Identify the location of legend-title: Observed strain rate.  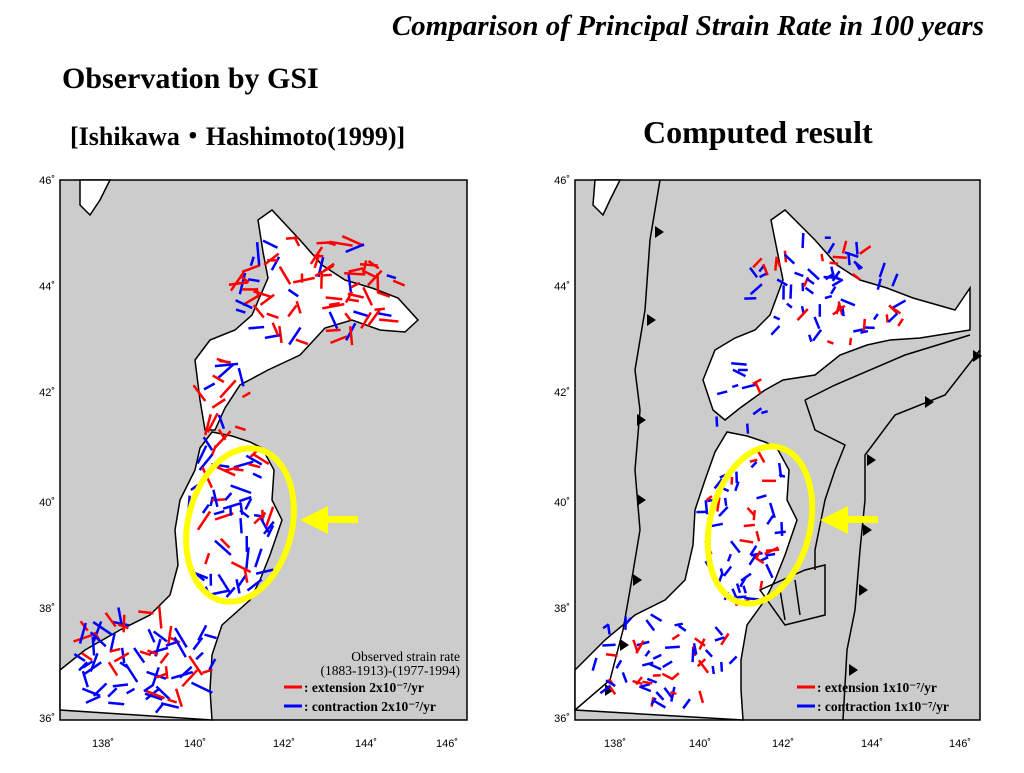
(405, 656).